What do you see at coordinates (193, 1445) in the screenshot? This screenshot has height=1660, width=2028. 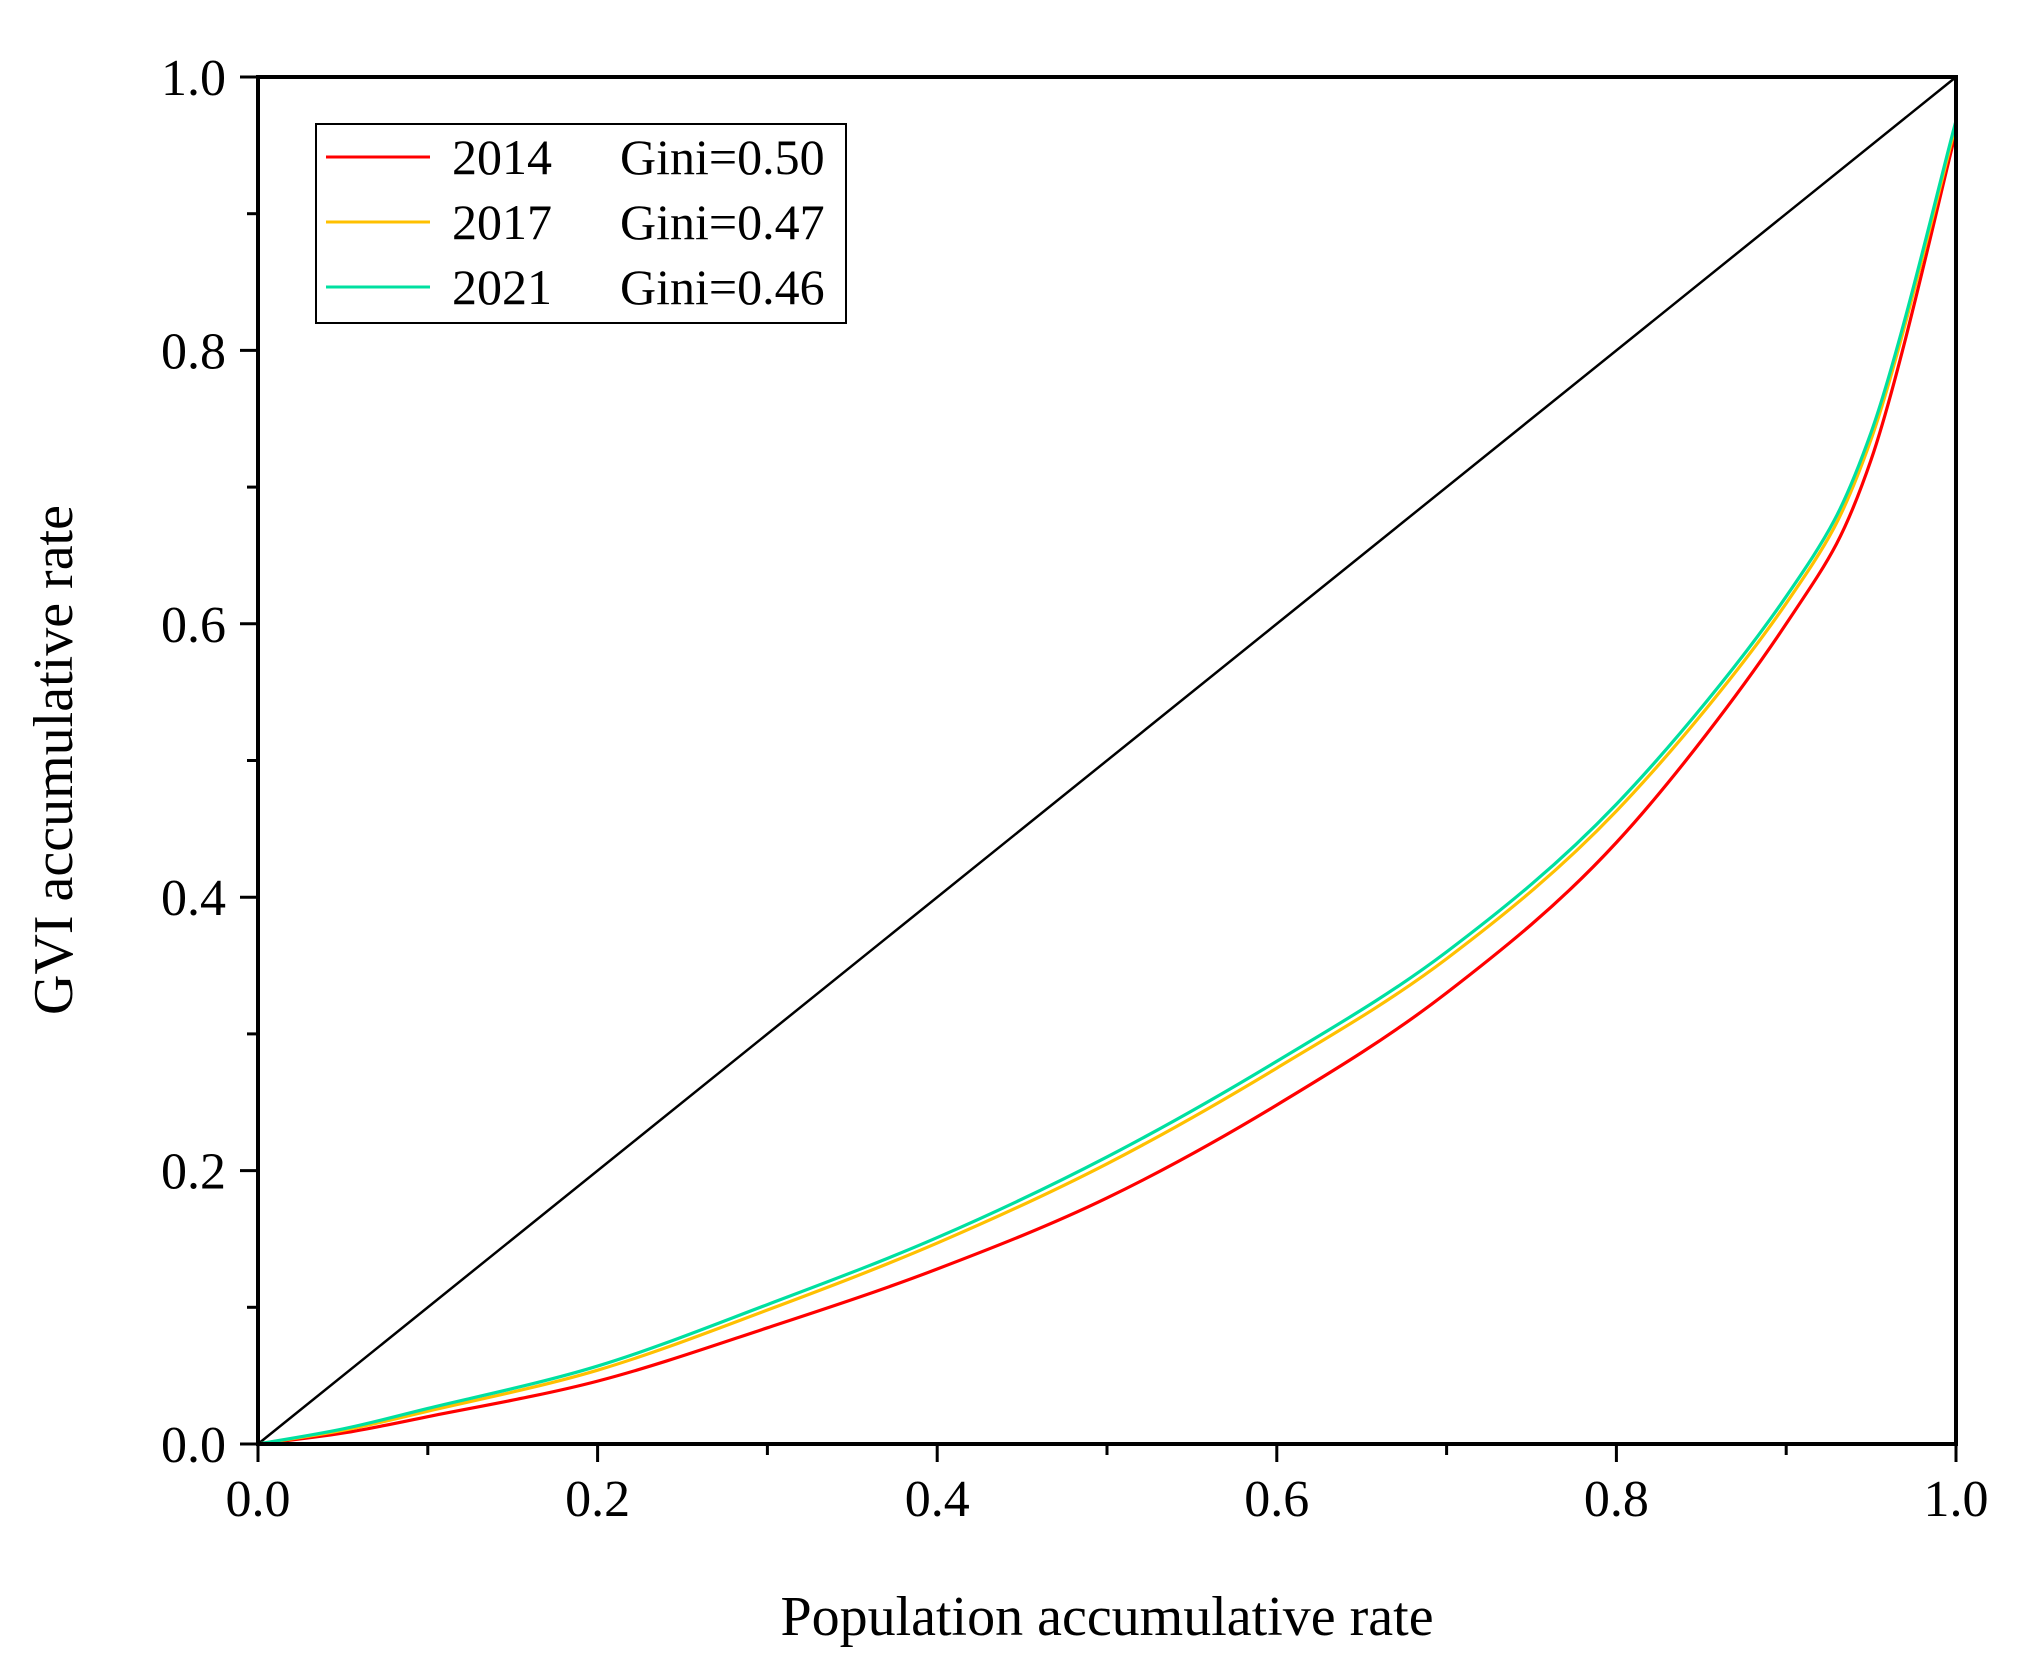 I see `y-tick-label: 0.0` at bounding box center [193, 1445].